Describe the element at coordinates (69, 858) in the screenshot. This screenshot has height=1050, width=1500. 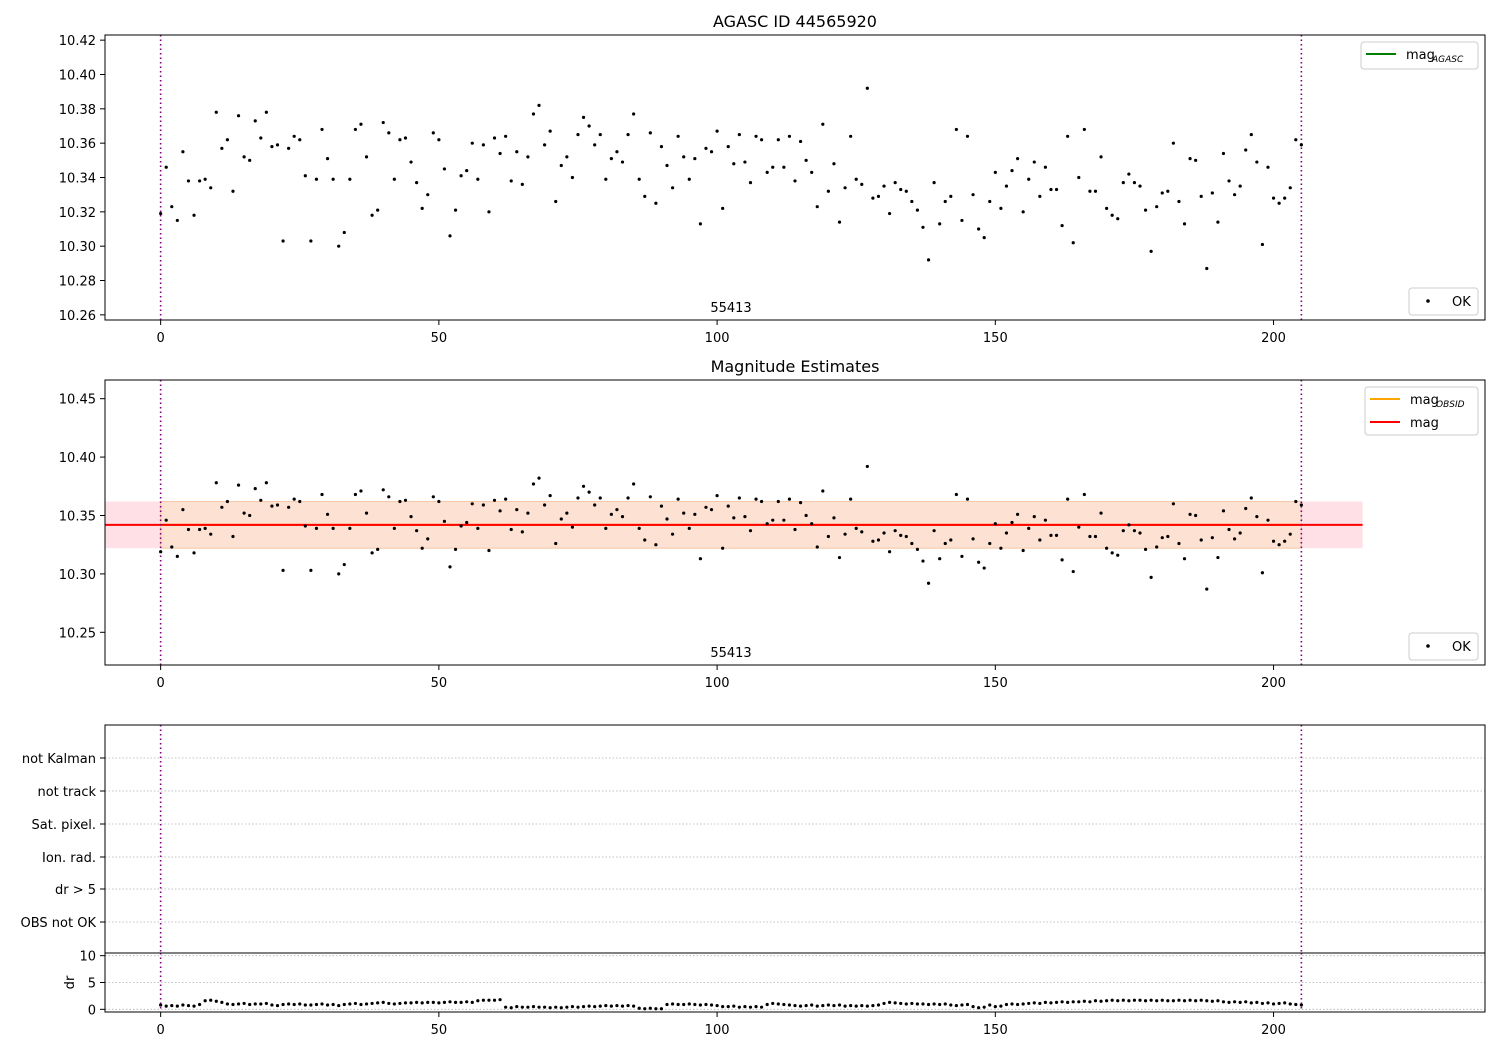
I see `flag-label: Ion. rad.` at that location.